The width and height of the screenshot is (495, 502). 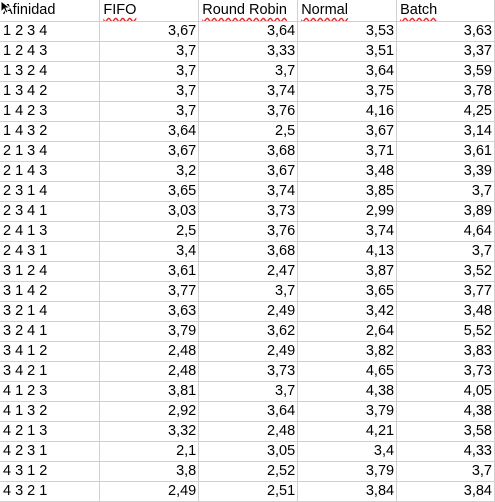 I want to click on cell-round-robin: 3,64, so click(x=248, y=31).